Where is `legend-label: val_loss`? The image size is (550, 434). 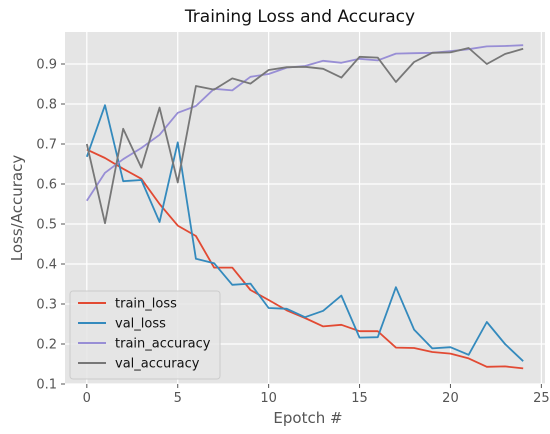
legend-label: val_loss is located at coordinates (140, 324).